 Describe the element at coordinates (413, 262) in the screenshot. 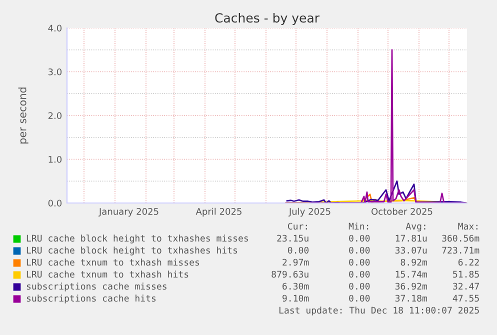

I see `text: 8.92m` at that location.